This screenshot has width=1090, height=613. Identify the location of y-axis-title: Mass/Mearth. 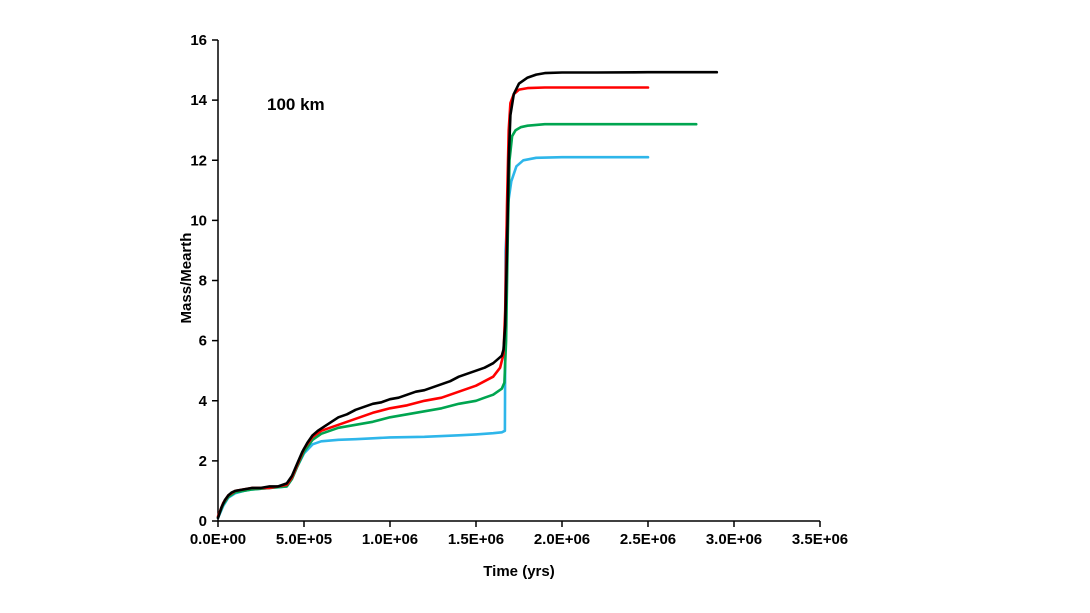
(186, 278).